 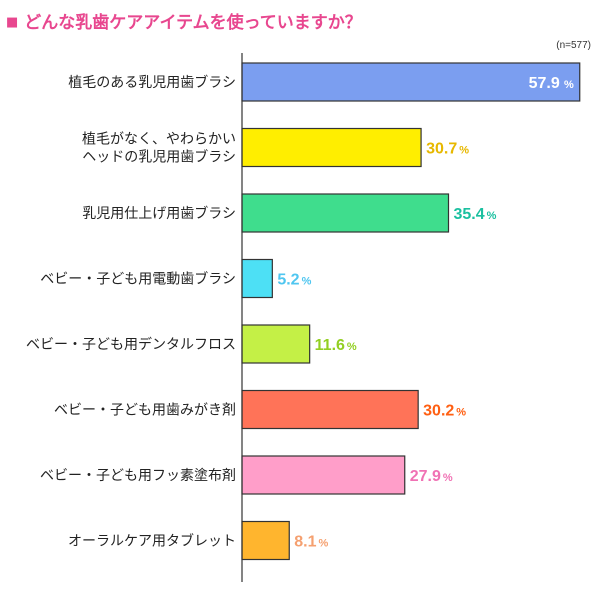 I want to click on category-label: オーラルケア用タブレット, so click(x=152, y=541).